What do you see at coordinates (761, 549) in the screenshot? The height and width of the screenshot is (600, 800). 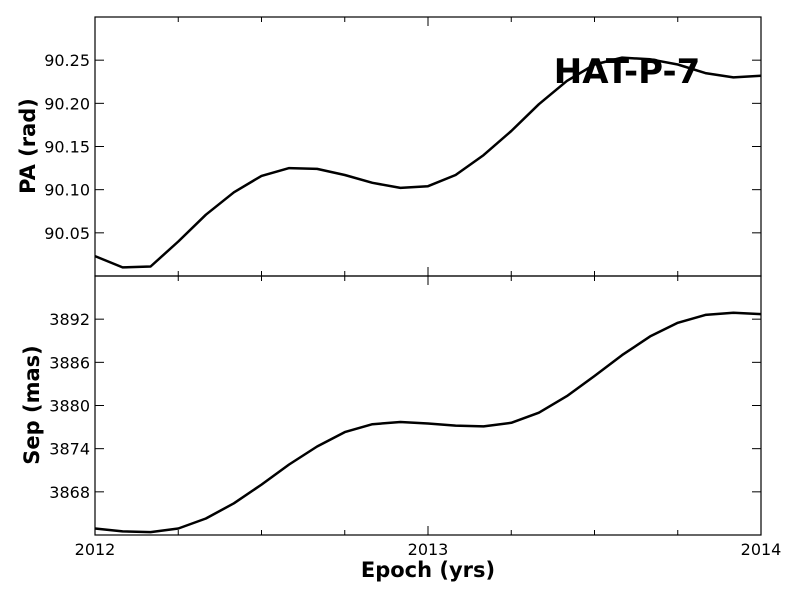 I see `x-tick-label: 2014` at bounding box center [761, 549].